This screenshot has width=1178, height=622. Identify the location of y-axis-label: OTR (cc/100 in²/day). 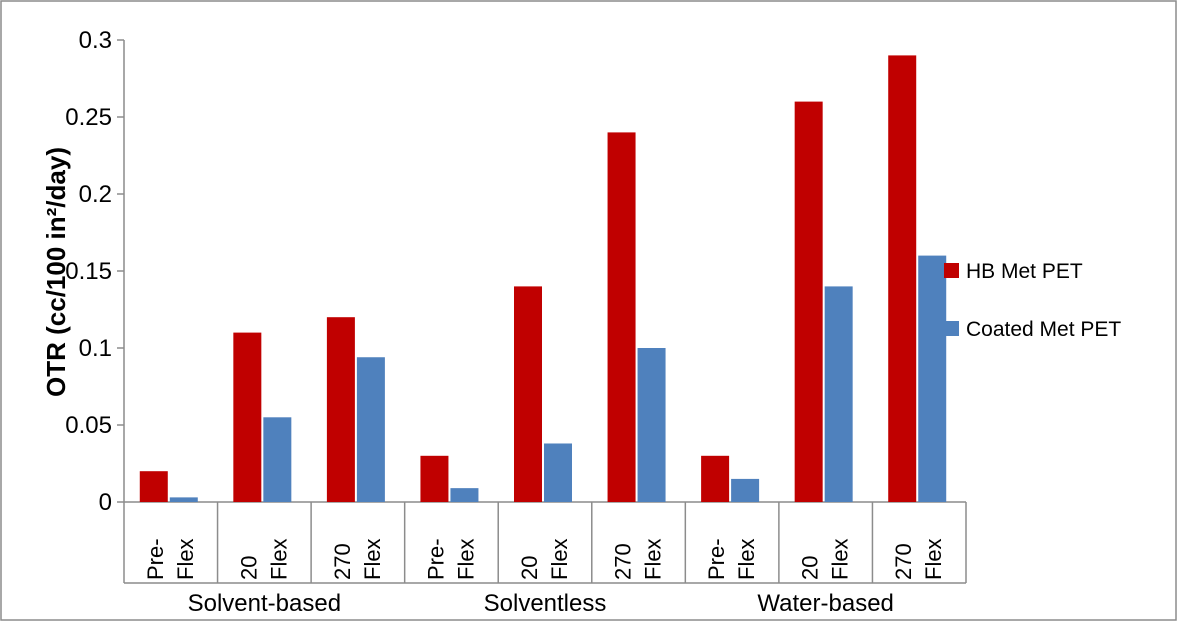
(56, 272).